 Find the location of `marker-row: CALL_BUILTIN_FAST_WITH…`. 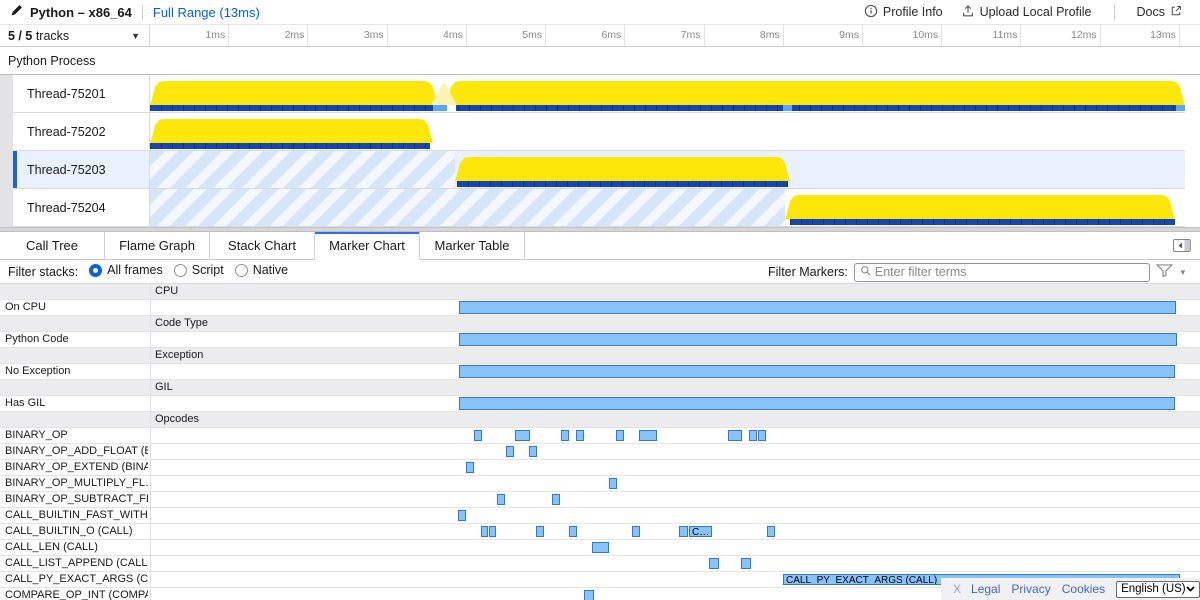

marker-row: CALL_BUILTIN_FAST_WITH… is located at coordinates (600, 516).